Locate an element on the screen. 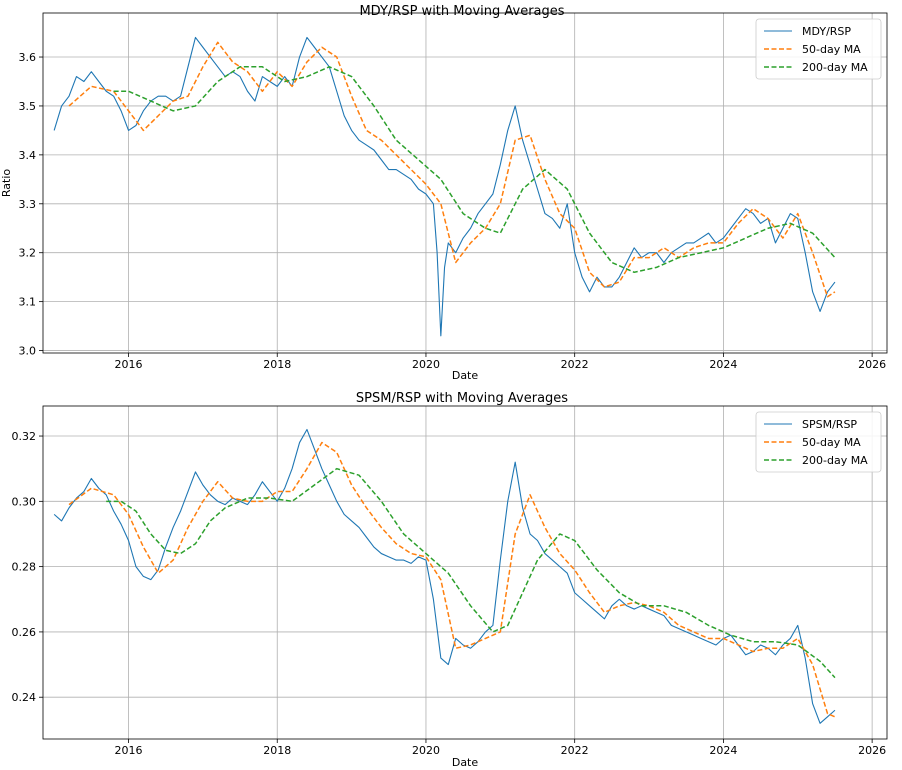 The image size is (902, 770). legend-entry-label: MDY/RSP is located at coordinates (826, 31).